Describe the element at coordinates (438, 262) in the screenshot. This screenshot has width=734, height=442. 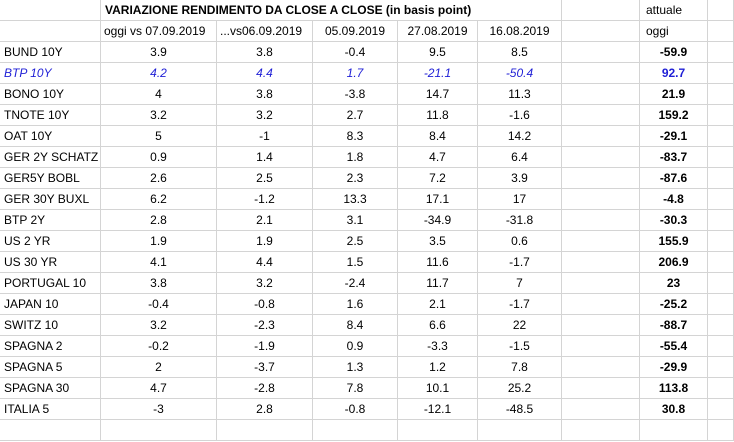
I see `value-cell: 11.6` at that location.